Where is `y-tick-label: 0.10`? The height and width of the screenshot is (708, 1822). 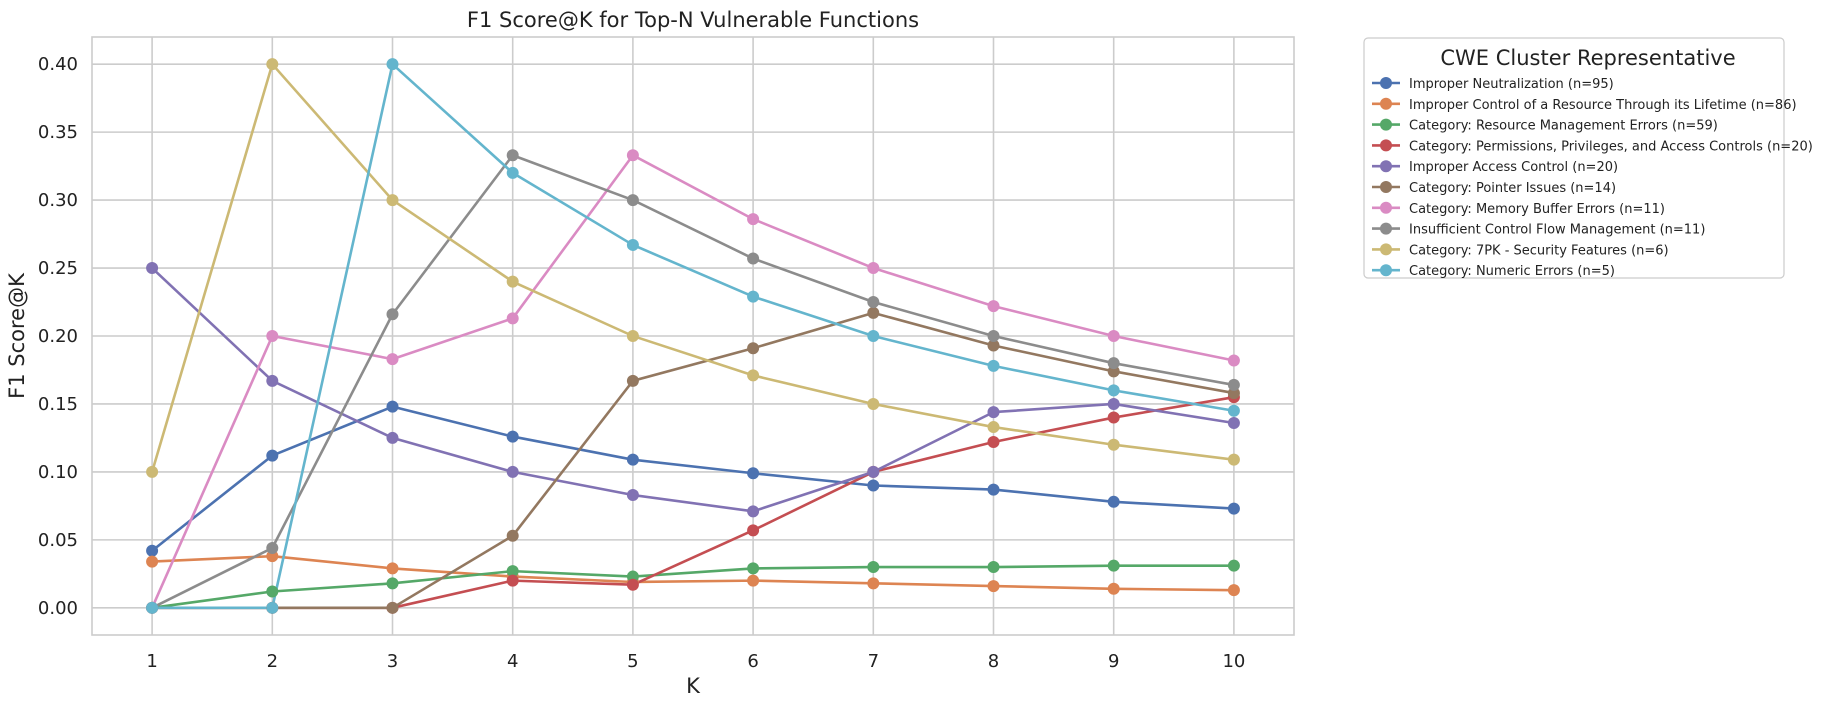
y-tick-label: 0.10 is located at coordinates (58, 472).